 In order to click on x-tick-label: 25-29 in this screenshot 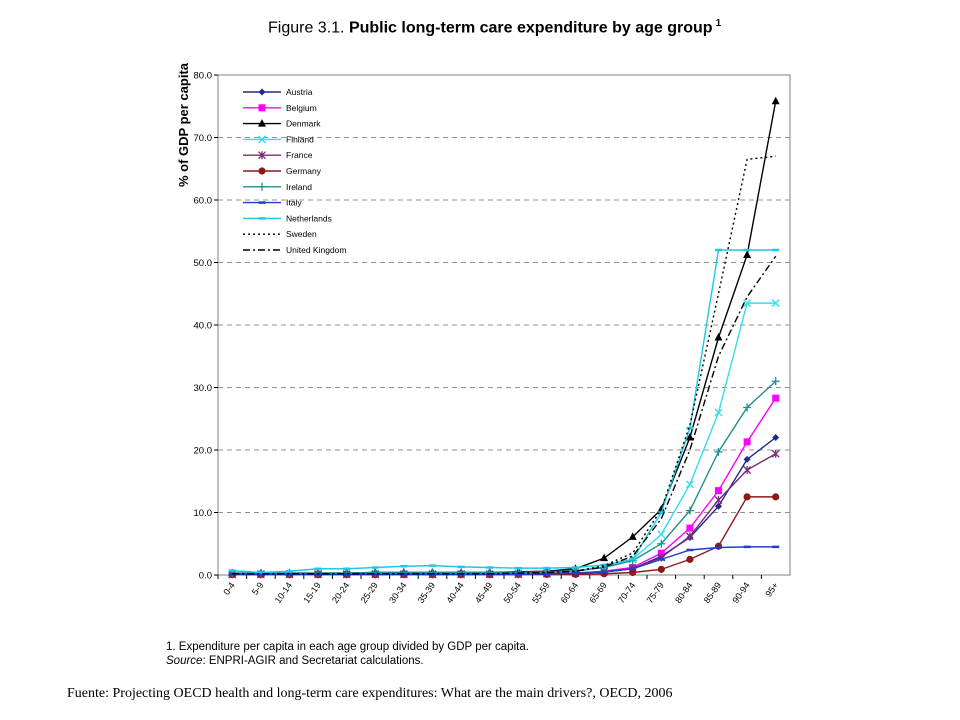, I will do `click(369, 592)`.